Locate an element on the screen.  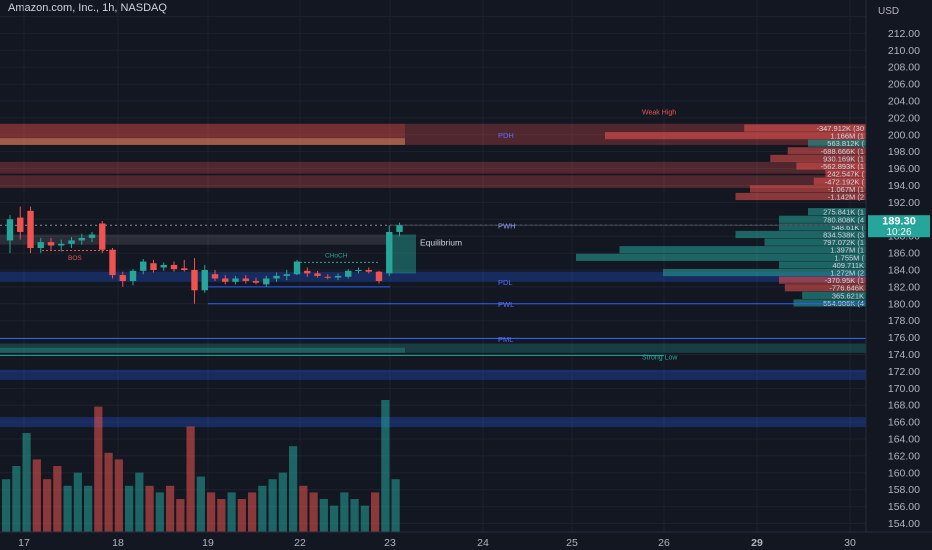
price-tick-label: 180.00 is located at coordinates (904, 304).